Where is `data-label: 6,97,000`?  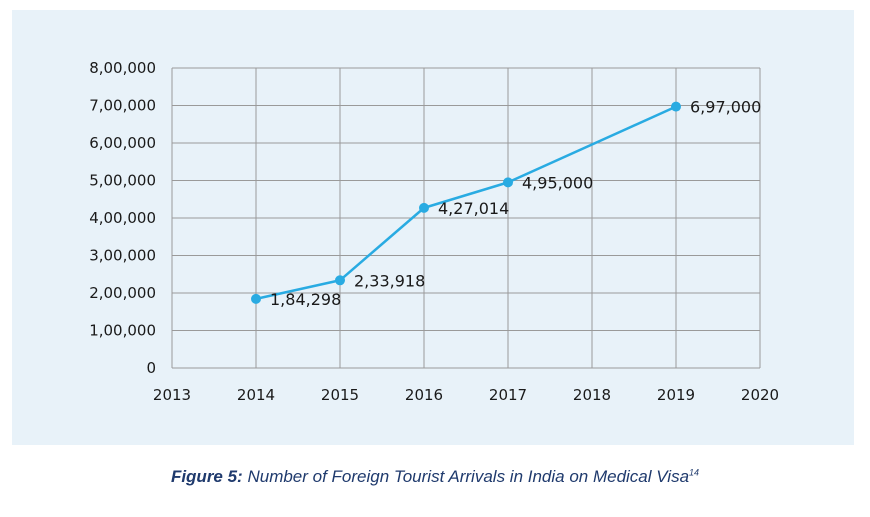
data-label: 6,97,000 is located at coordinates (725, 107).